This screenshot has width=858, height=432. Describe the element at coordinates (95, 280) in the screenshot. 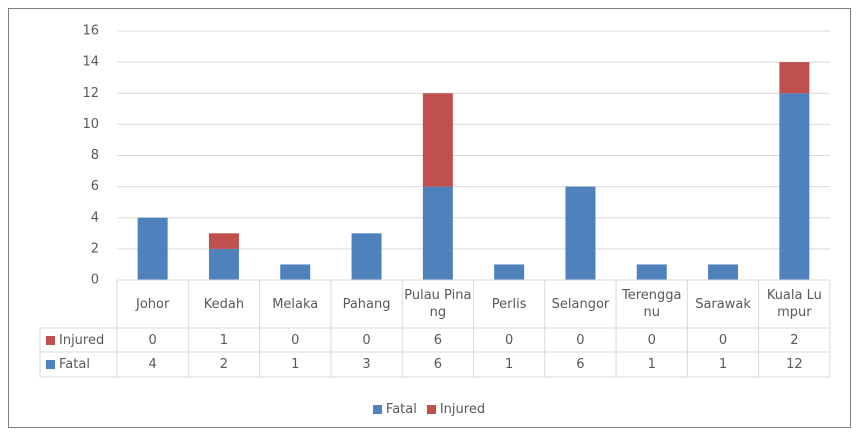

I see `y-tick-label: 0` at that location.